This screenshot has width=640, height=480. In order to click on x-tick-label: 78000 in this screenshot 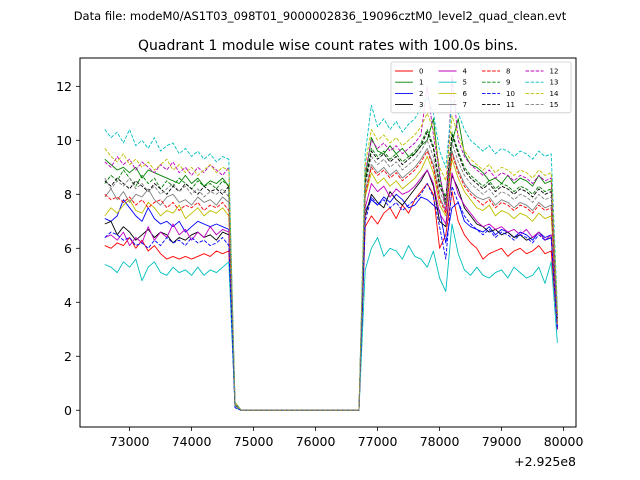, I will do `click(440, 441)`.